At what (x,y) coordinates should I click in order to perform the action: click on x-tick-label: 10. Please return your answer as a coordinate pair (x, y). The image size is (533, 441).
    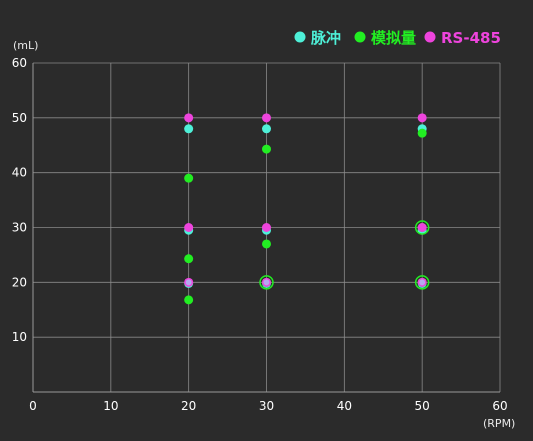
    Looking at the image, I should click on (110, 406).